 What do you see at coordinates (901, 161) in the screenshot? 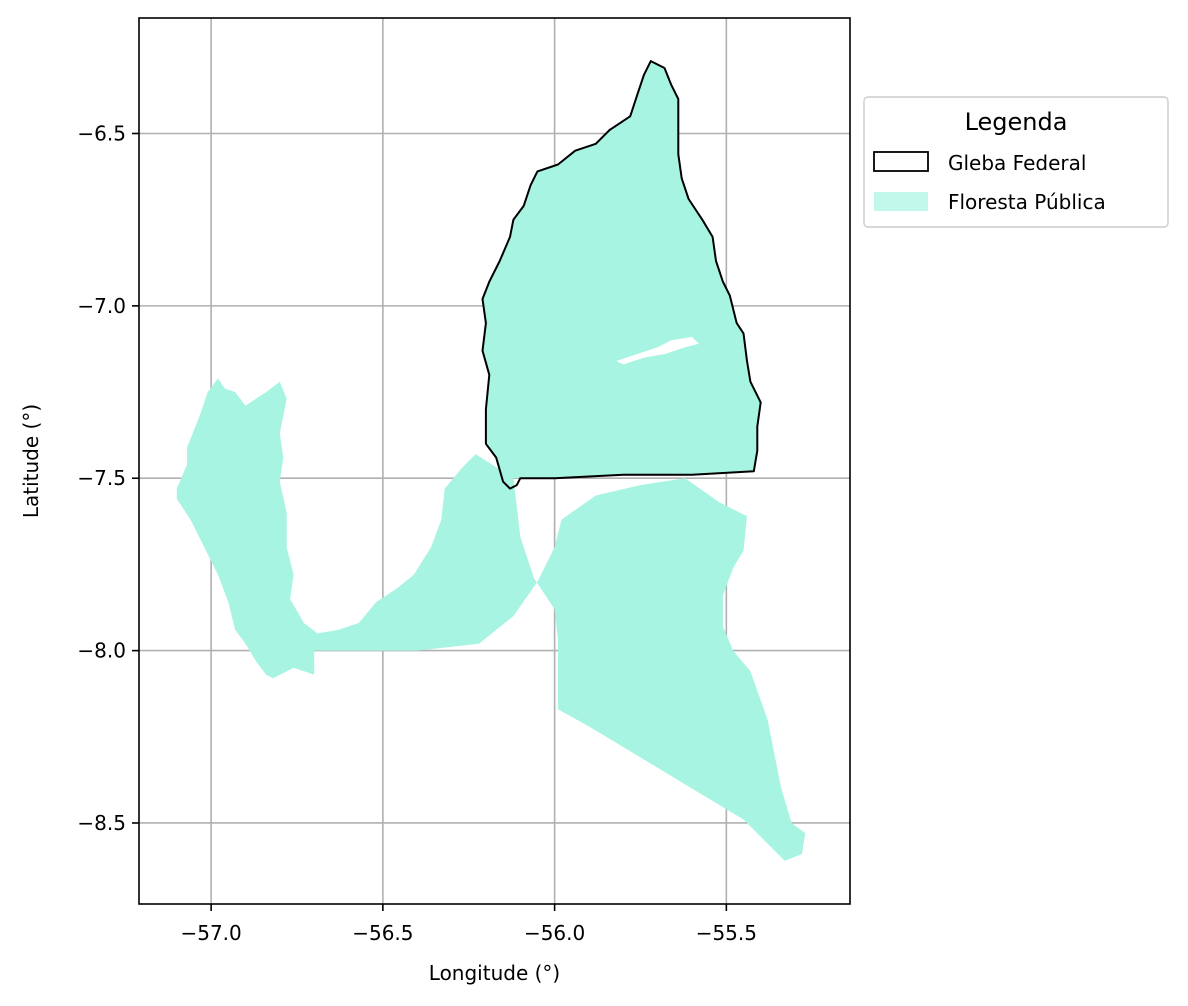
I see `legend-swatch-gleba-federal` at bounding box center [901, 161].